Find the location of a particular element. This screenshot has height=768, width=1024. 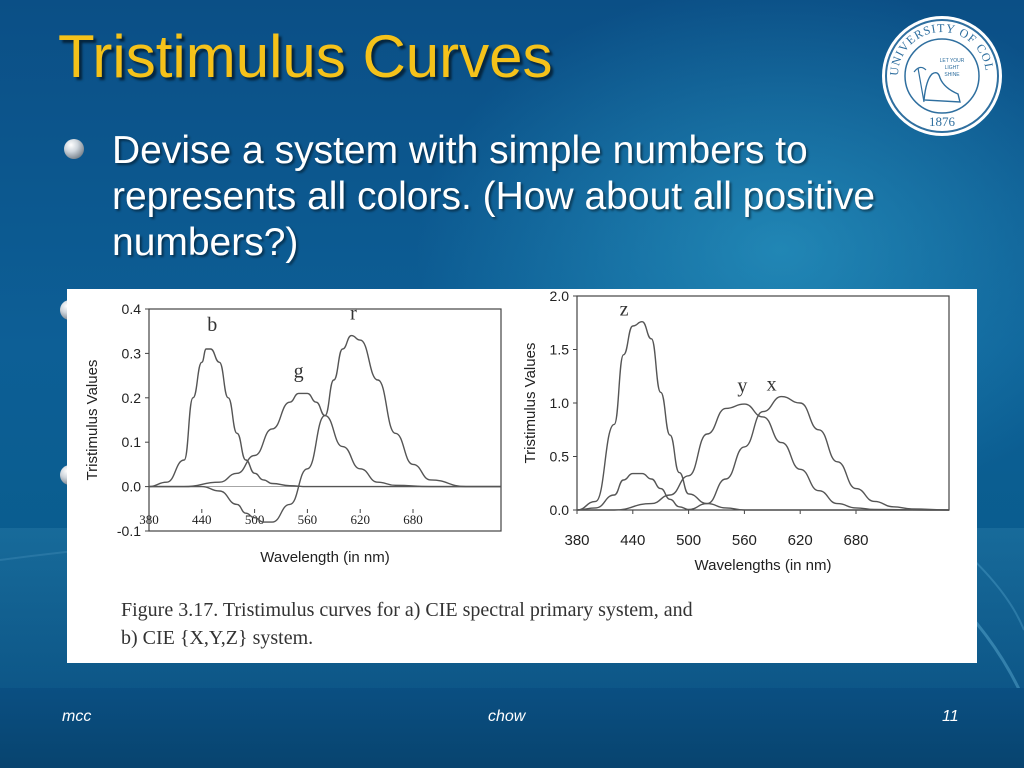

chart-a-series-r is located at coordinates (325, 428).